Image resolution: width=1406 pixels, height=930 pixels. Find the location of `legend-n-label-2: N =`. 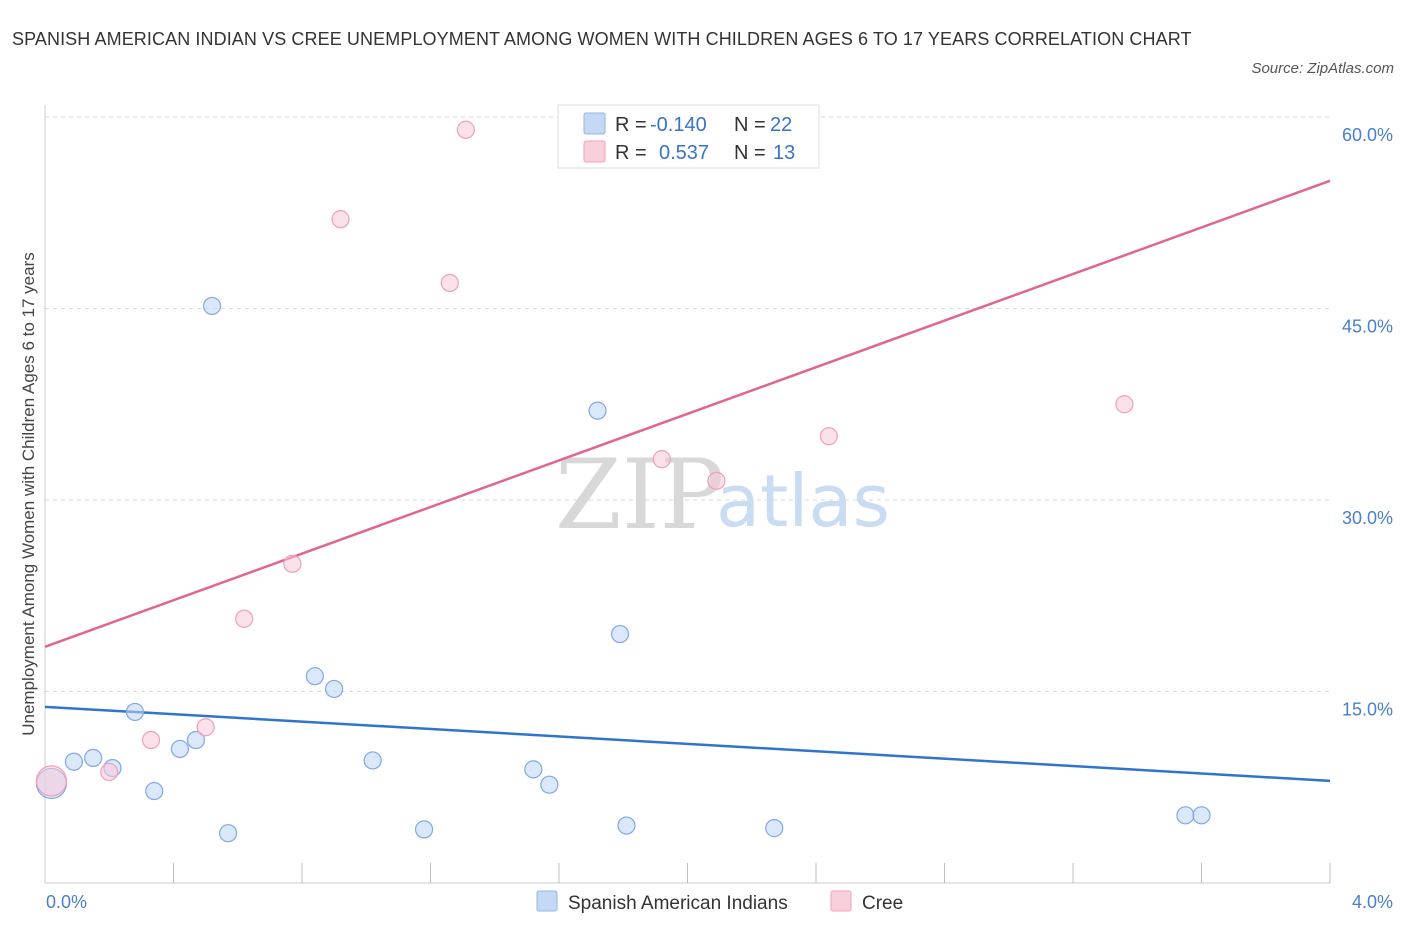

legend-n-label-2: N = is located at coordinates (750, 153).